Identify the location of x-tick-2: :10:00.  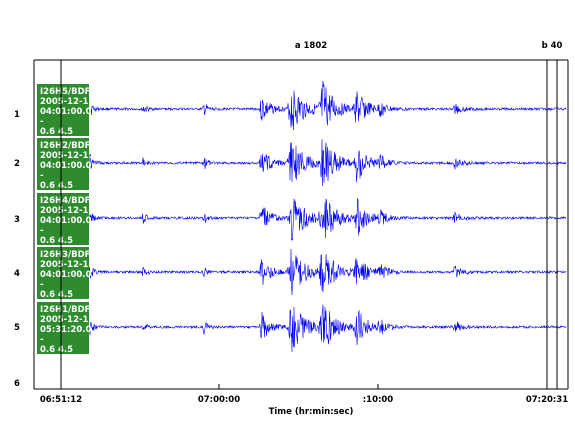
(378, 400).